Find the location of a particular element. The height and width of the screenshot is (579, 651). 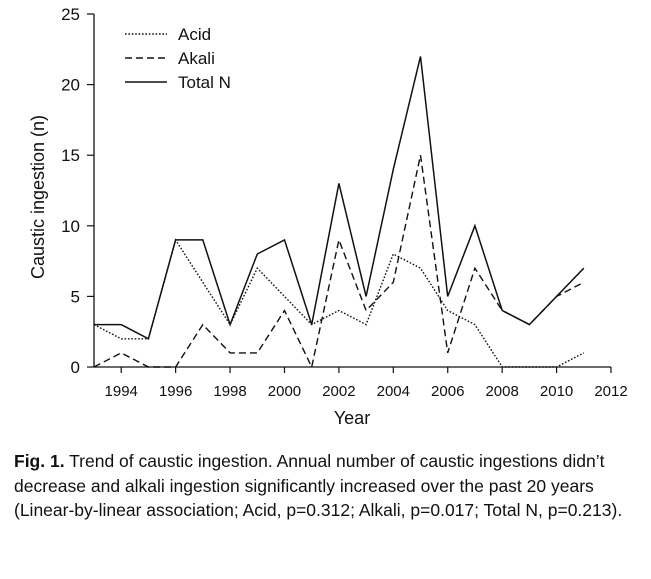

x-tick-label: 1994 is located at coordinates (121, 391).